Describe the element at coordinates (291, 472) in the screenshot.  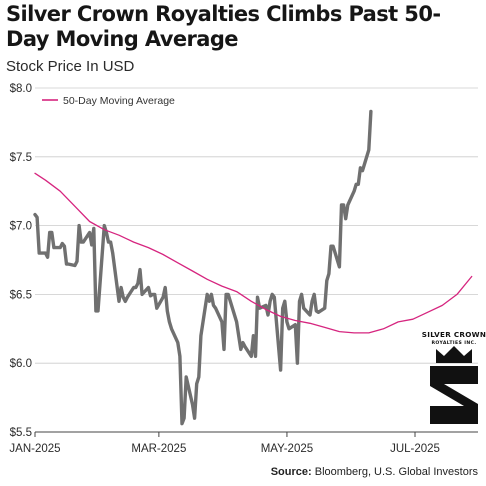
I see `source-label: Source:` at that location.